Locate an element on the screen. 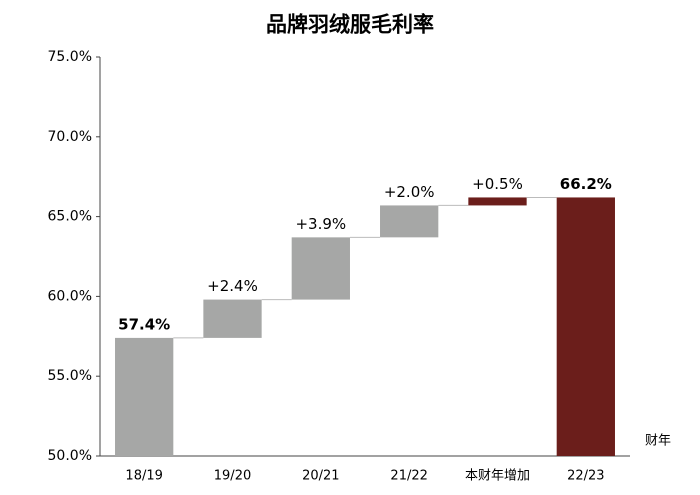 Image resolution: width=700 pixels, height=495 pixels. value-label: +3.9% is located at coordinates (320, 224).